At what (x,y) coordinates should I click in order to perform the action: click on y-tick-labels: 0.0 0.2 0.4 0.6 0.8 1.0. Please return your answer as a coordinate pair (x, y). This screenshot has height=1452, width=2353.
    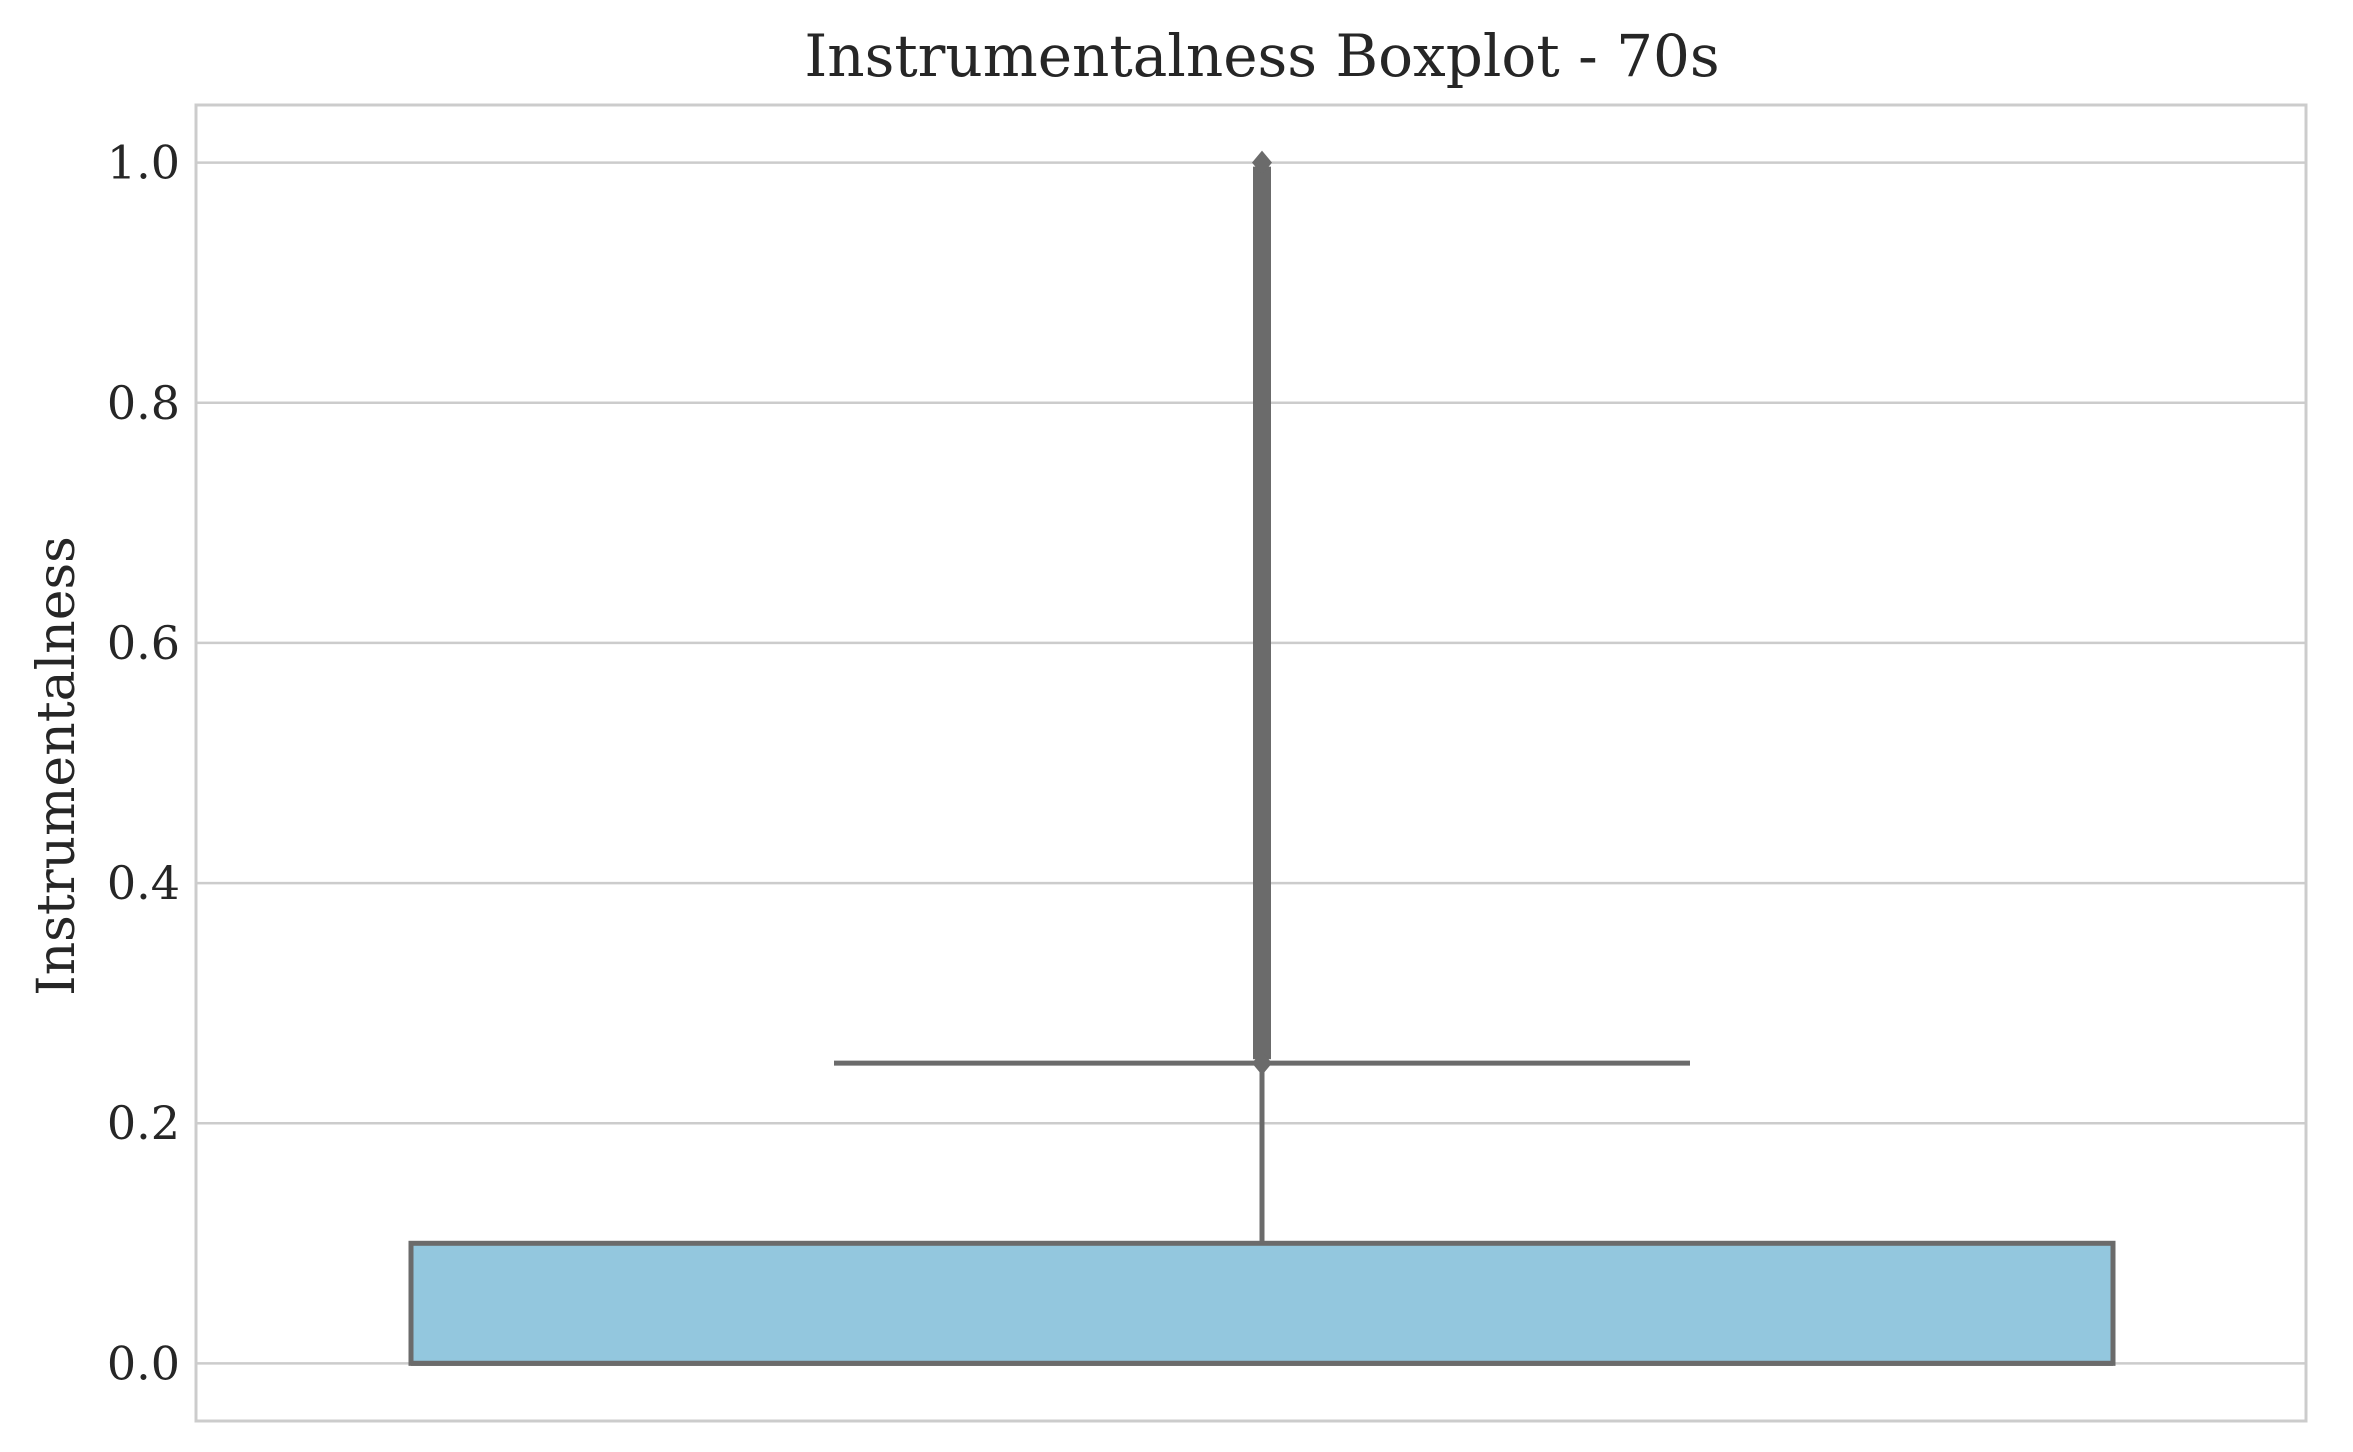
    Looking at the image, I should click on (143, 763).